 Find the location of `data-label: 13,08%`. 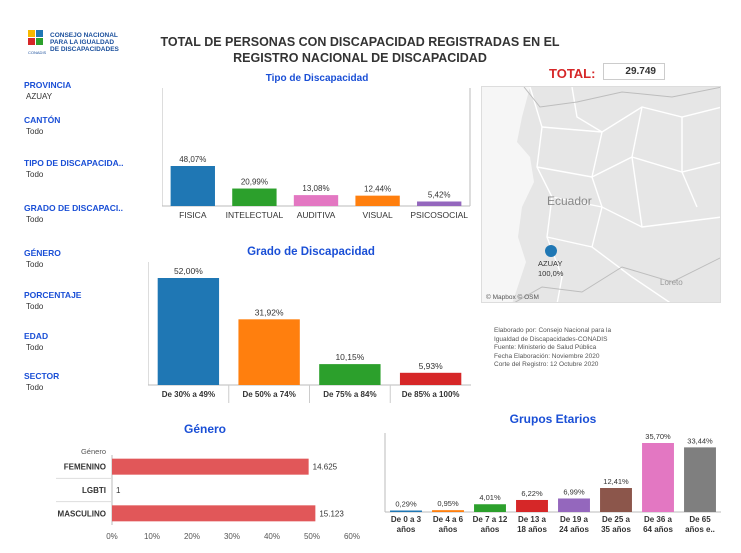

data-label: 13,08% is located at coordinates (315, 188).